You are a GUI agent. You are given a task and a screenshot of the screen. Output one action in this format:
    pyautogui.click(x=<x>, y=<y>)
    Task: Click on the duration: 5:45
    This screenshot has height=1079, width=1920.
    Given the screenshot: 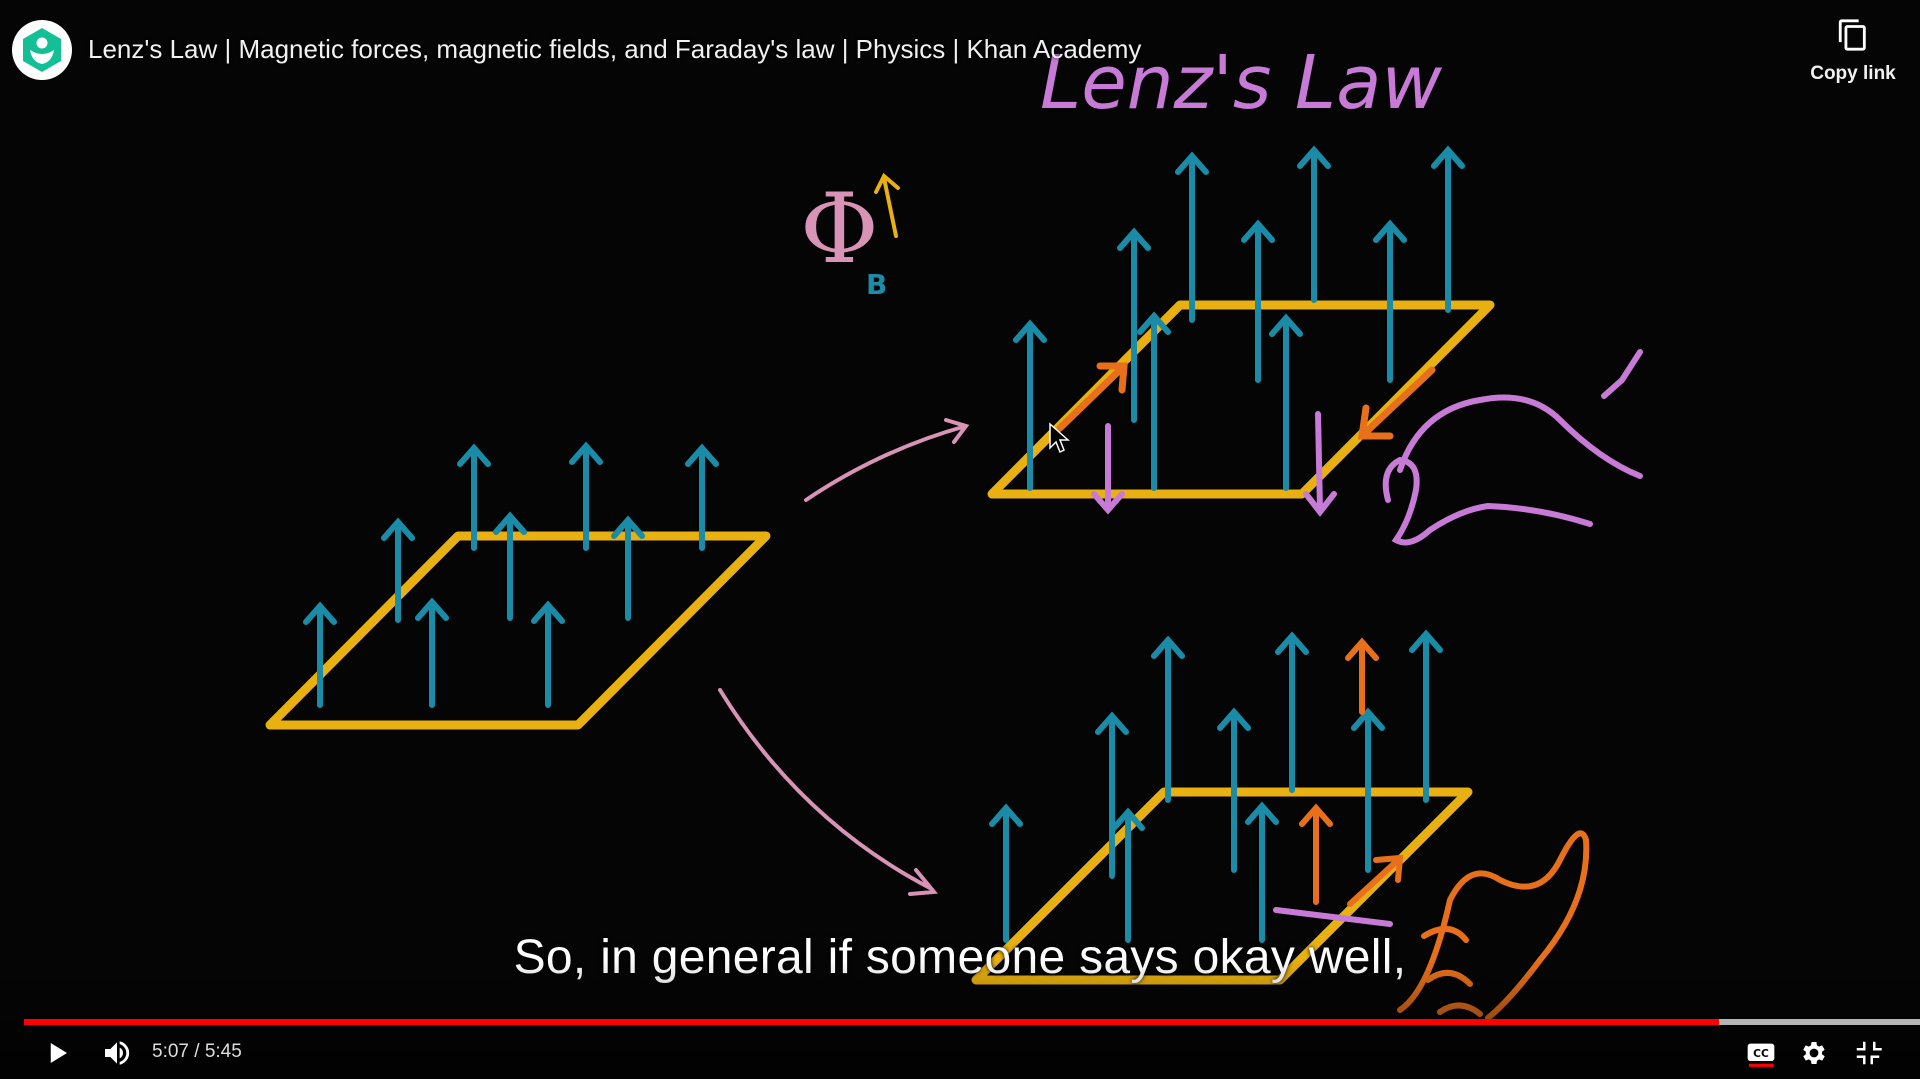 What is the action you would take?
    pyautogui.click(x=223, y=1051)
    